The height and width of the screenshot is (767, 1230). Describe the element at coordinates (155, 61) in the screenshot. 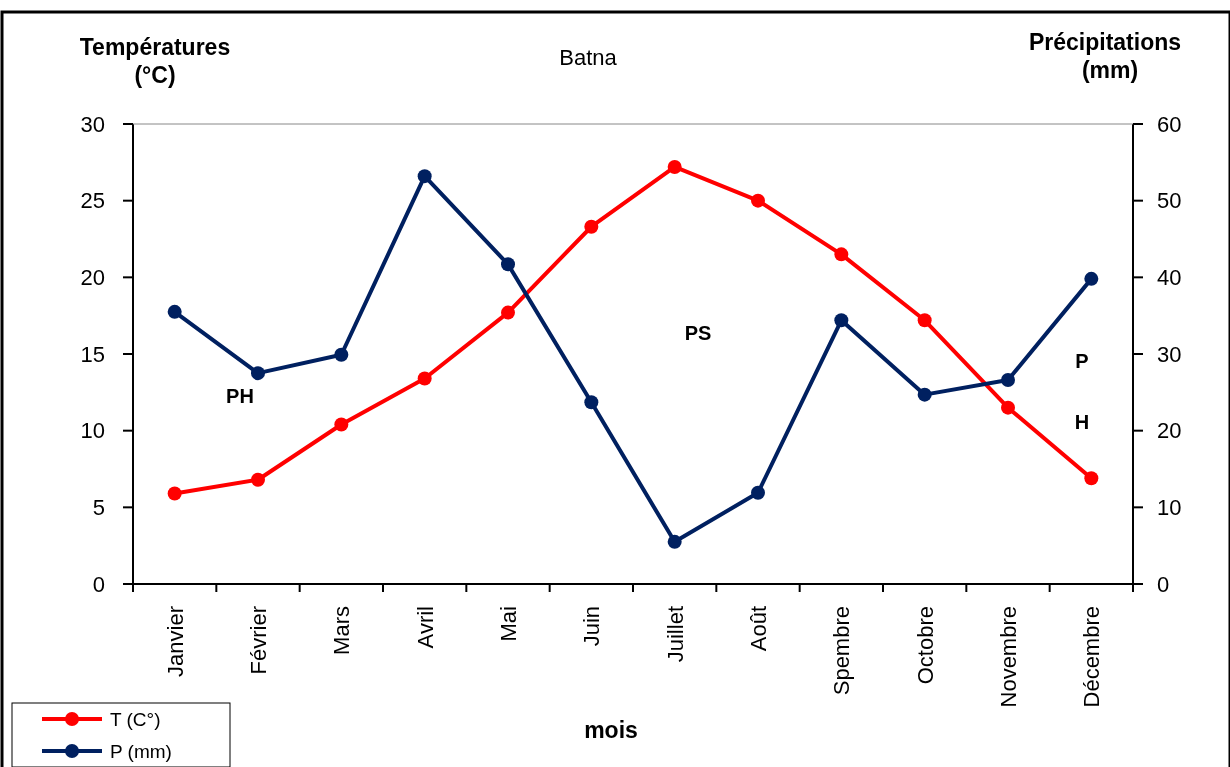

I see `y-axis-title: Températures (°C)` at that location.